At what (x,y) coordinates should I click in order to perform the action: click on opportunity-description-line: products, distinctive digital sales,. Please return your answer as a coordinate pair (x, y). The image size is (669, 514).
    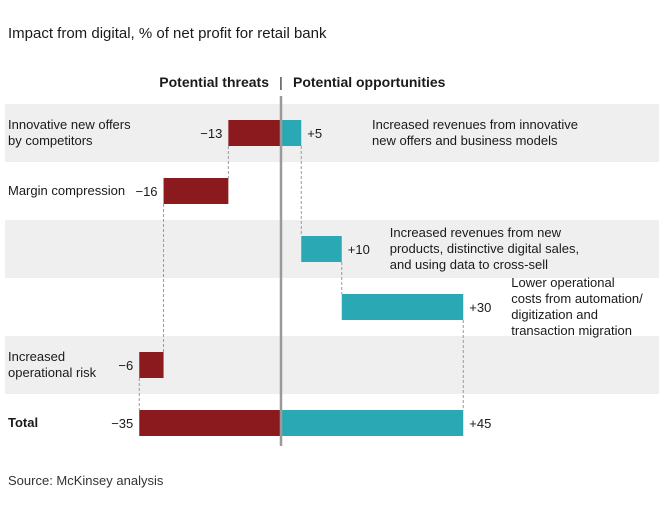
    Looking at the image, I should click on (484, 248).